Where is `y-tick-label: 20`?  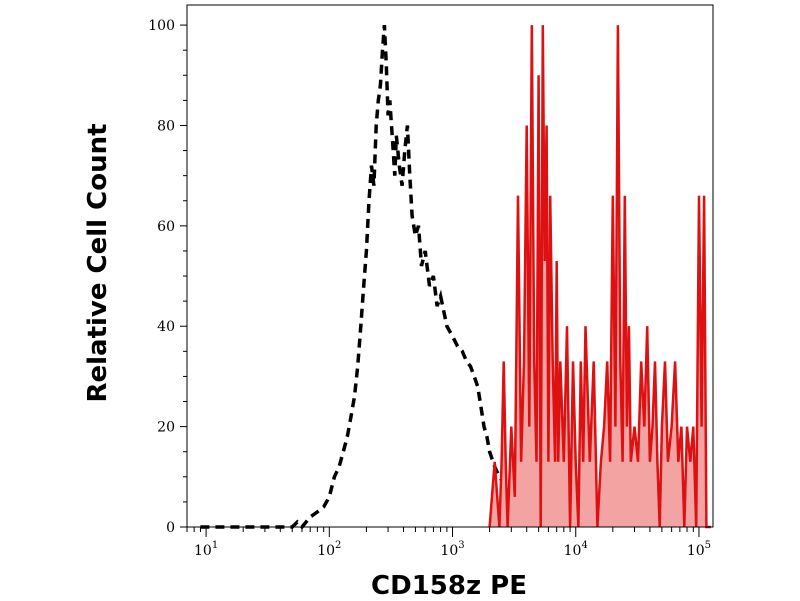 y-tick-label: 20 is located at coordinates (166, 428).